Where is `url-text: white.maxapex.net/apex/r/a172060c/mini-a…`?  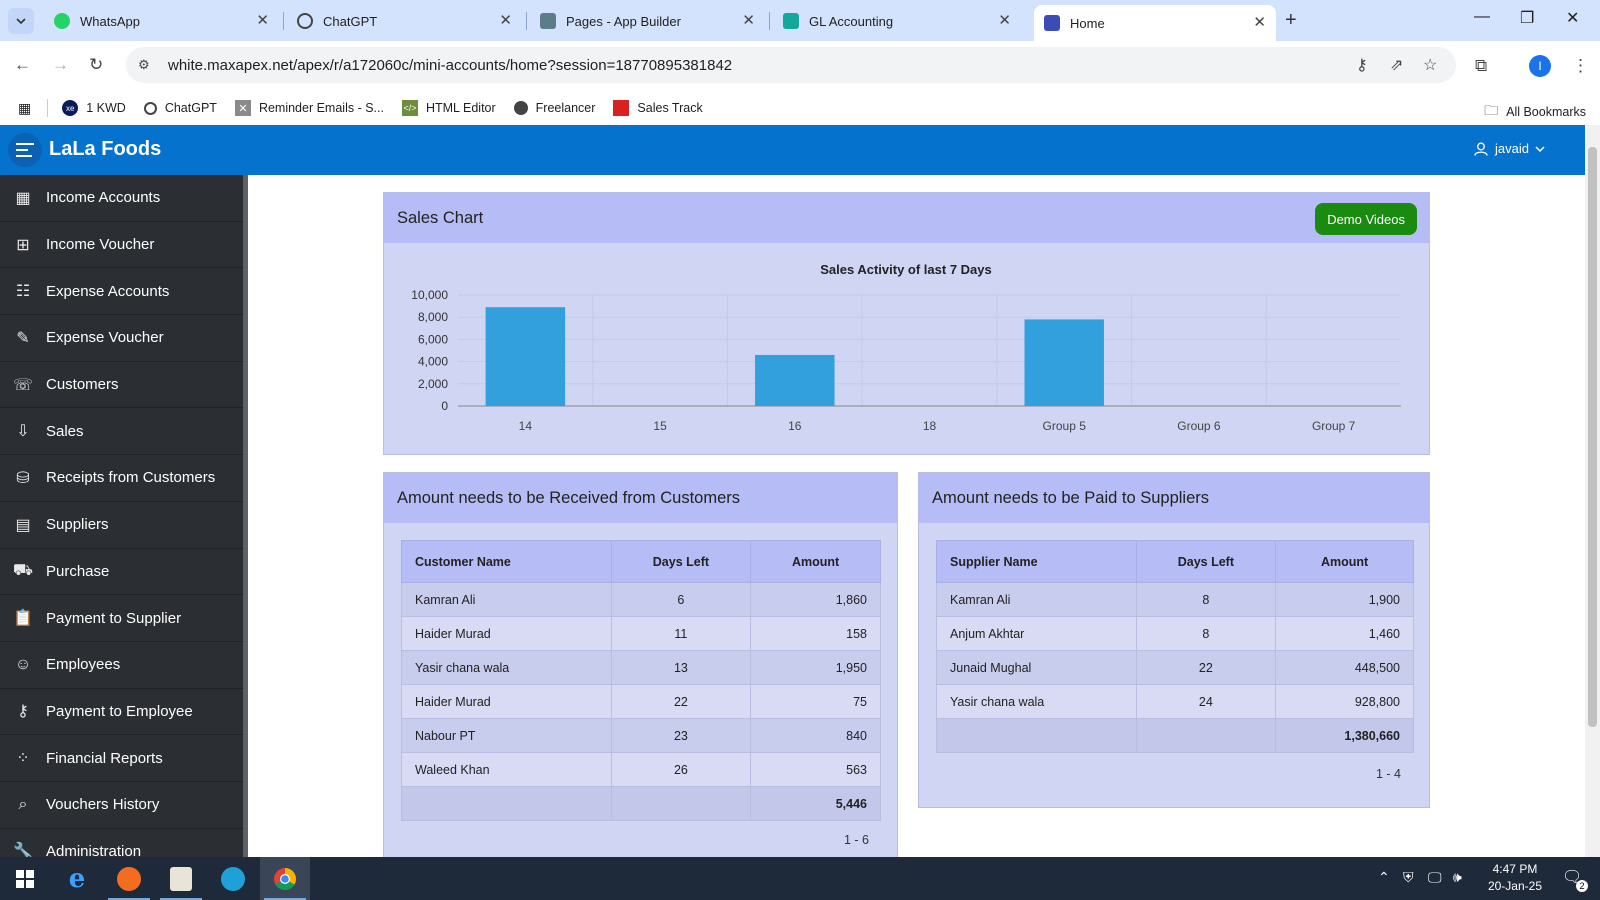 url-text: white.maxapex.net/apex/r/a172060c/mini-a… is located at coordinates (450, 65).